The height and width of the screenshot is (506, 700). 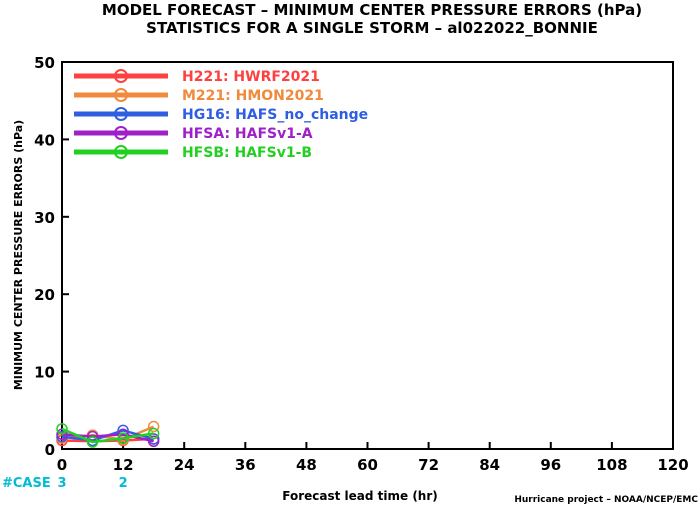 What do you see at coordinates (611, 465) in the screenshot?
I see `x-tick-label: 108` at bounding box center [611, 465].